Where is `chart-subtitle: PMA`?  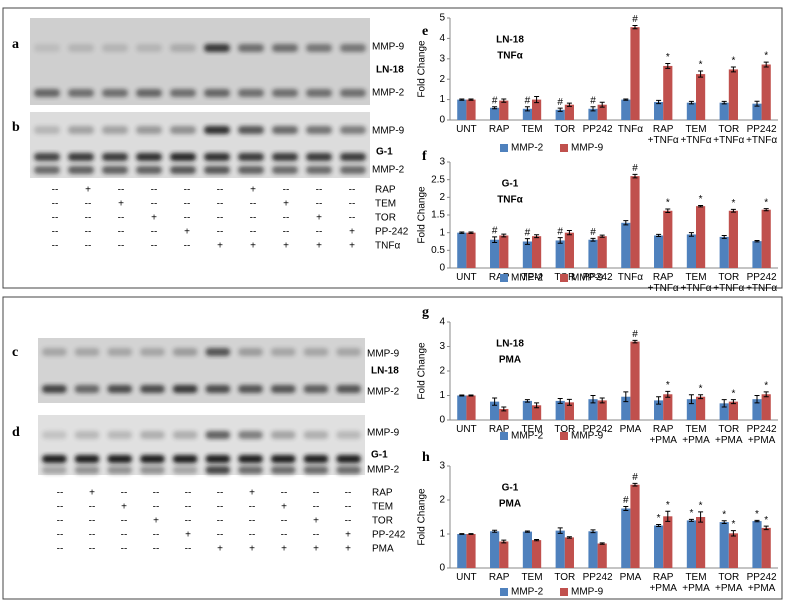
chart-subtitle: PMA is located at coordinates (510, 360).